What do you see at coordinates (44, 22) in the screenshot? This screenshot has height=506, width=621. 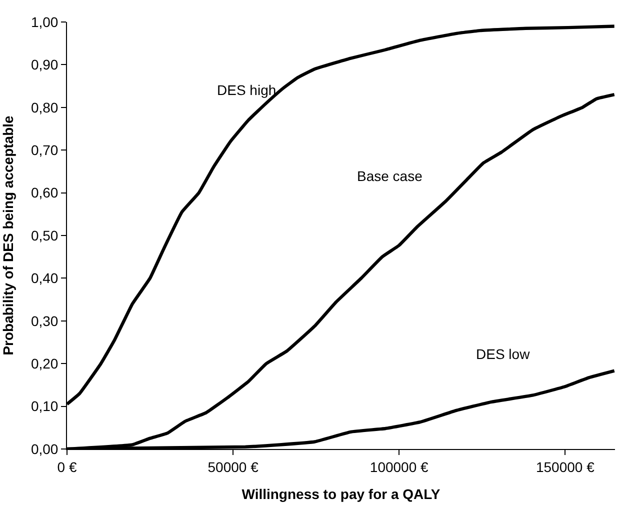 I see `y-tick-label: 1,00` at bounding box center [44, 22].